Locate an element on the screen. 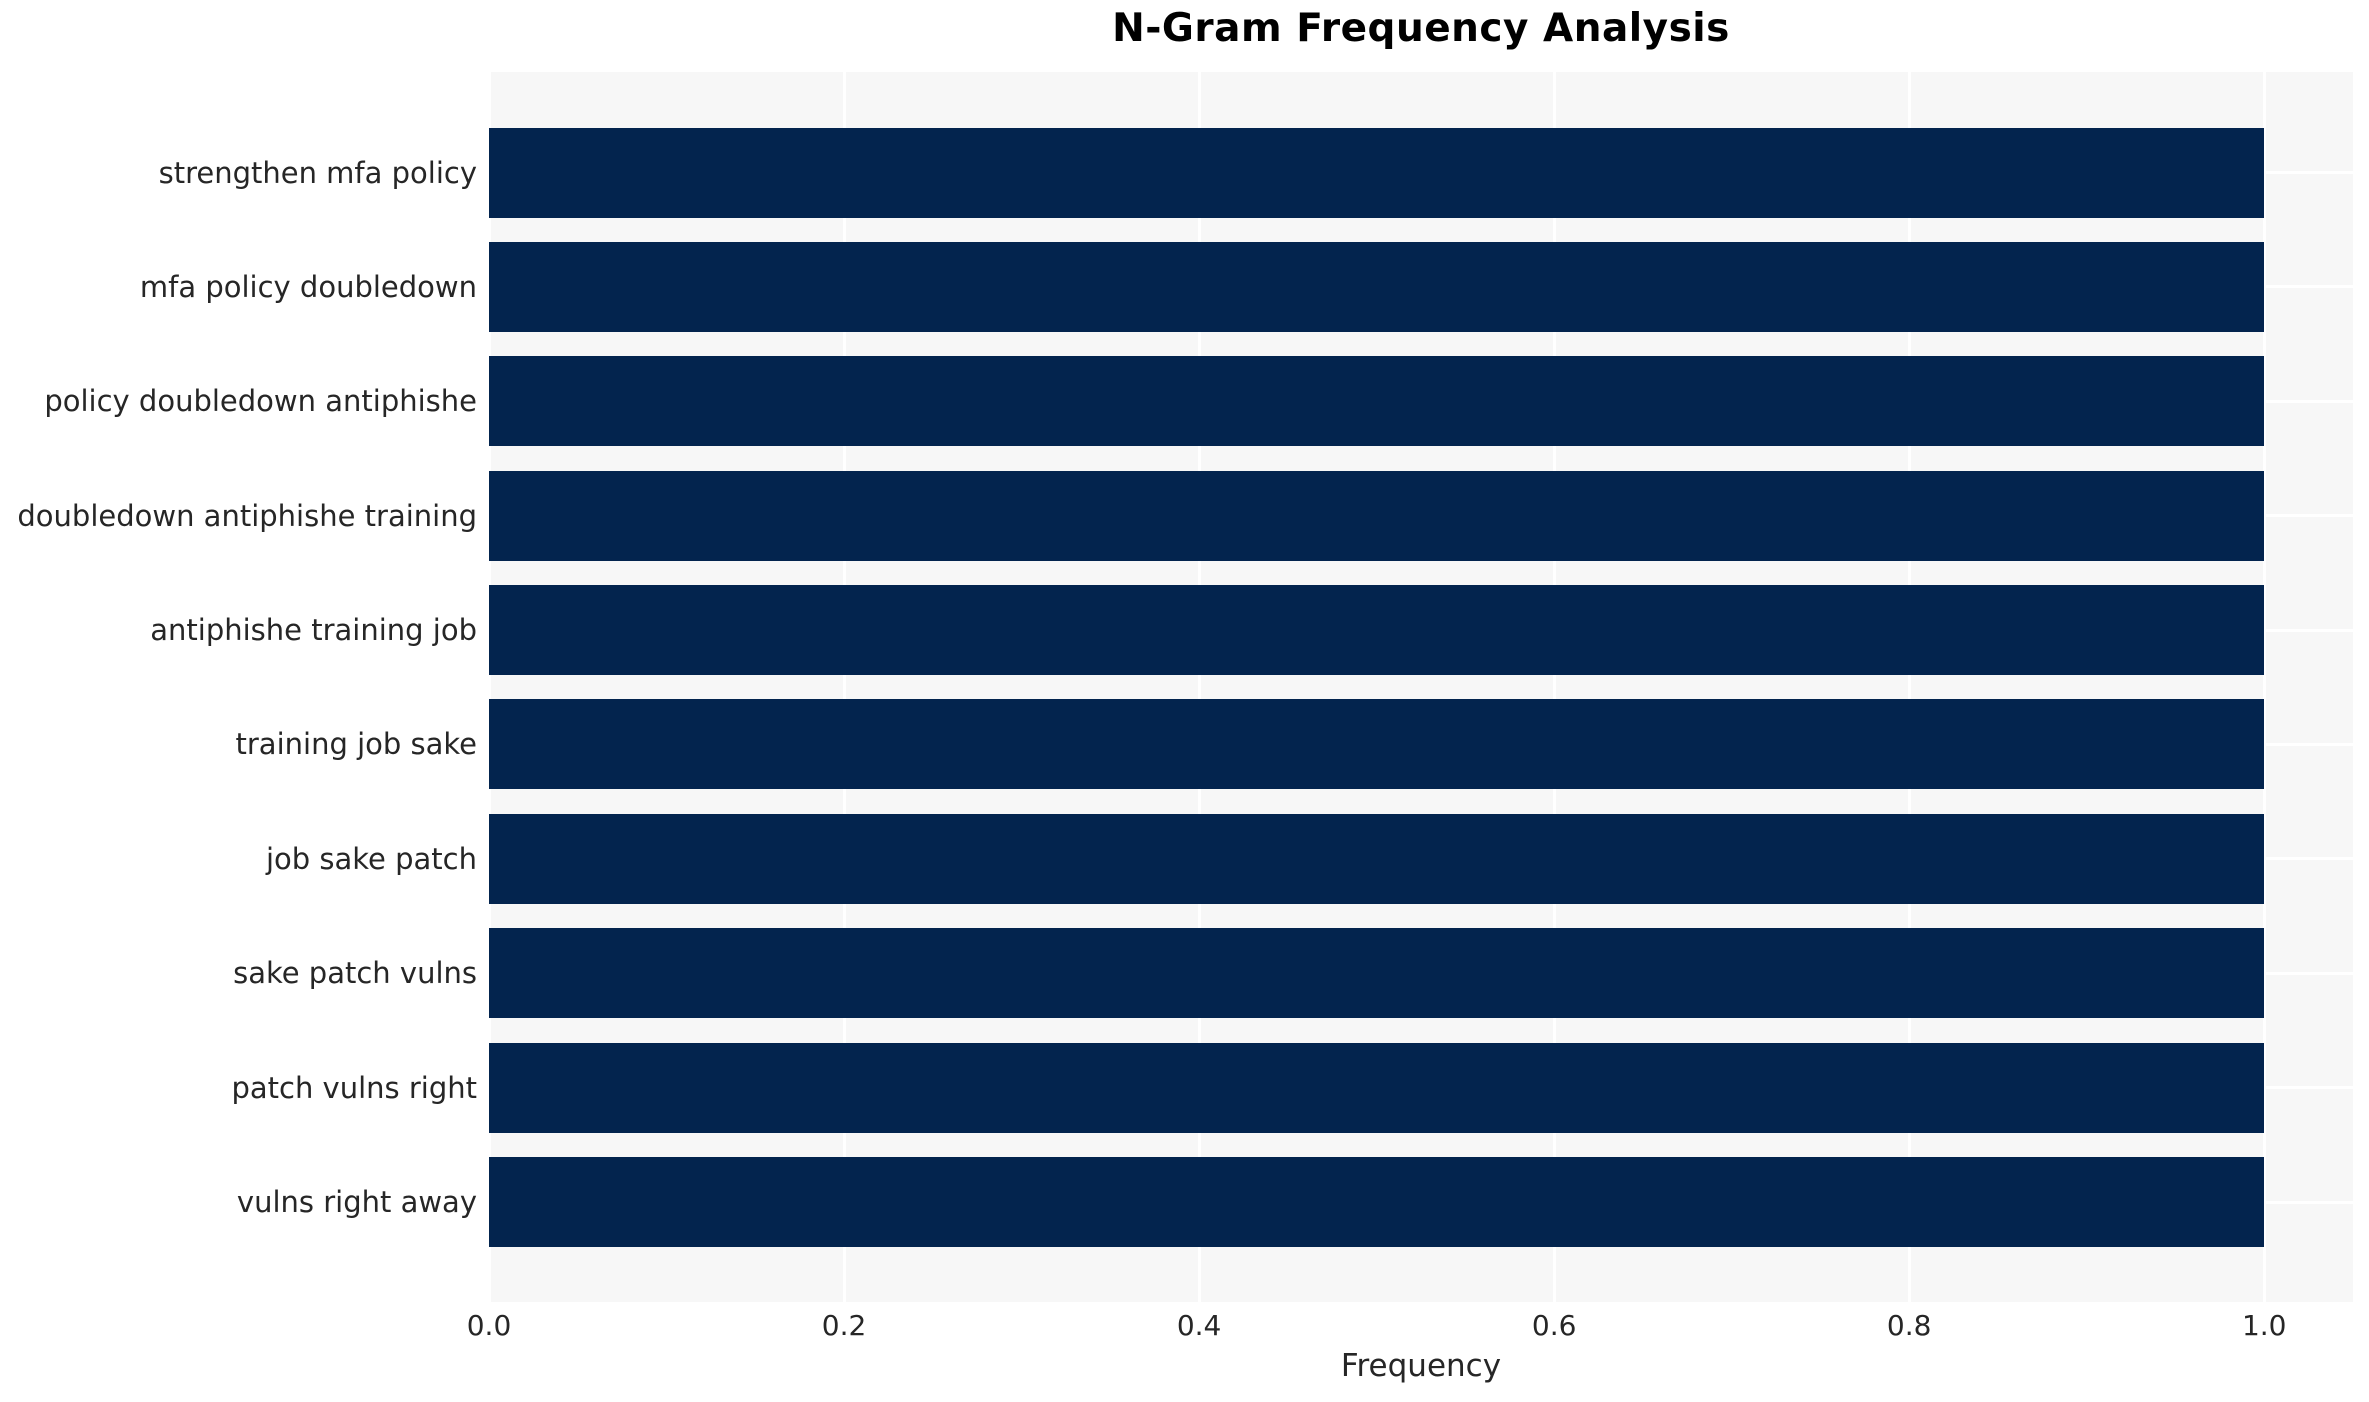 The height and width of the screenshot is (1402, 2369). chart-title: N-Gram Frequency Analysis is located at coordinates (1421, 28).